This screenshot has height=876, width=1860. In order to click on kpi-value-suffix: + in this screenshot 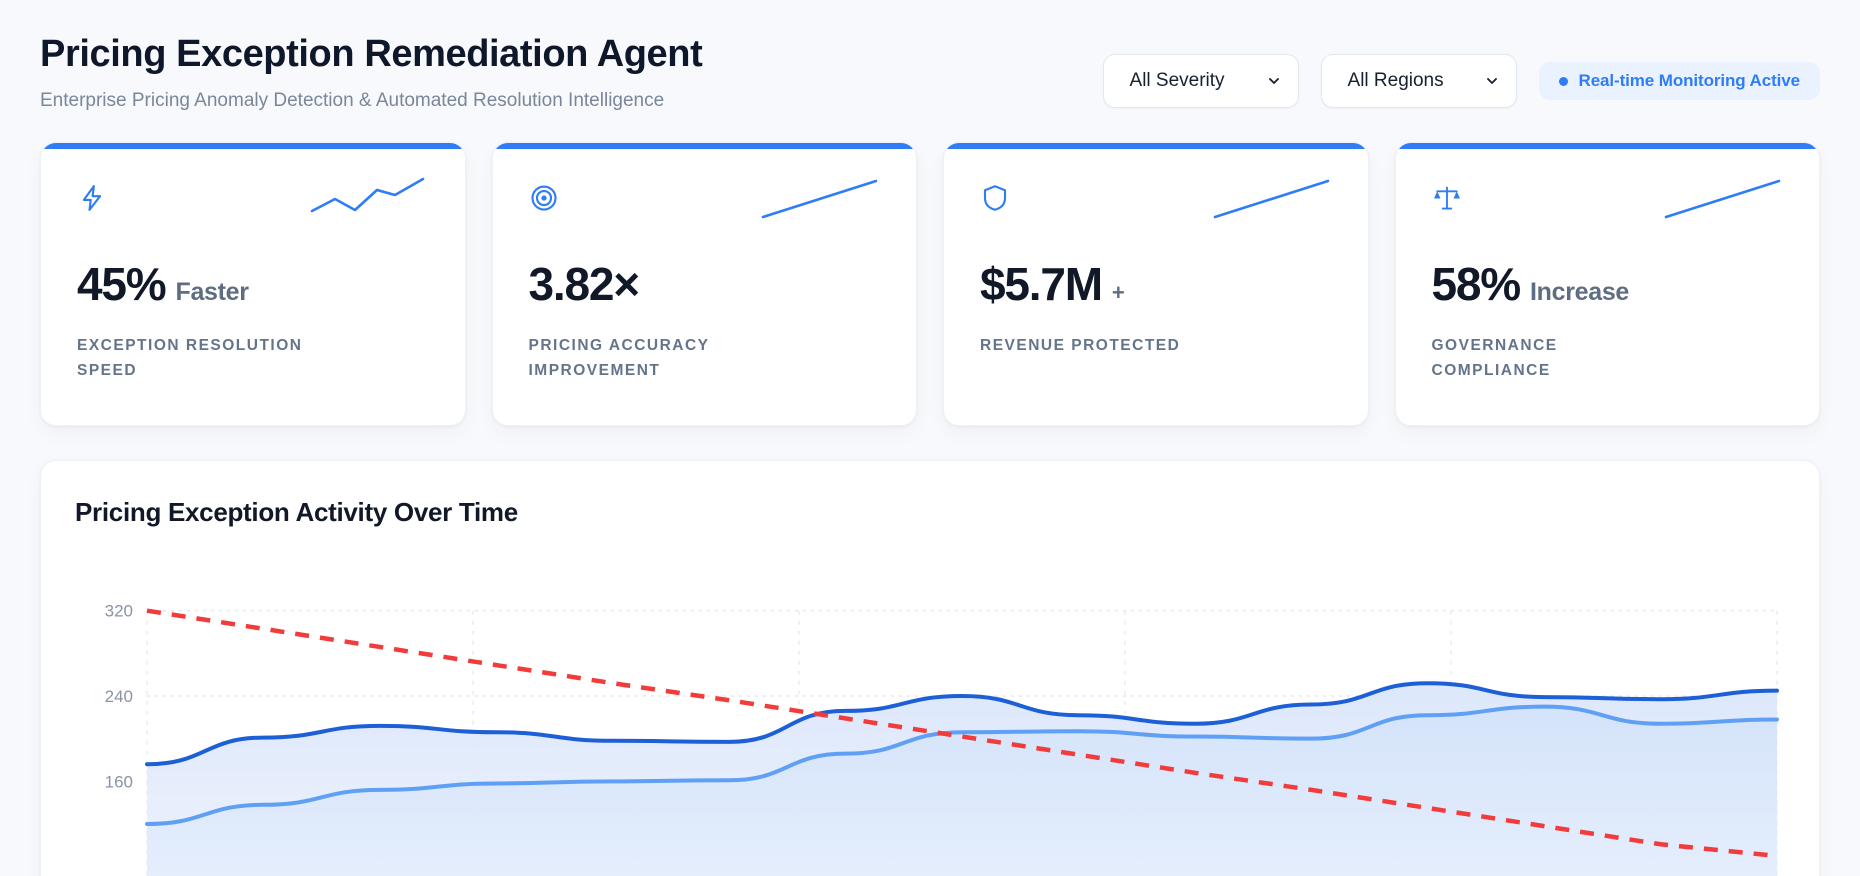, I will do `click(1118, 292)`.